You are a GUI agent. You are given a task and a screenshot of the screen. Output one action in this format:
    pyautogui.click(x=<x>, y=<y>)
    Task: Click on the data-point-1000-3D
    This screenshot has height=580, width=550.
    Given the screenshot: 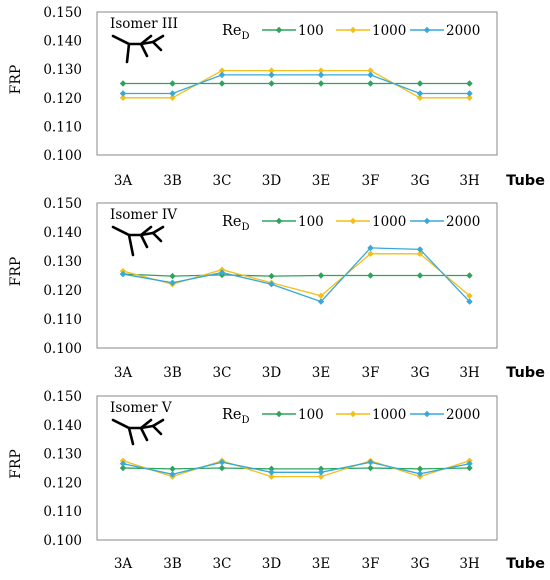 What is the action you would take?
    pyautogui.click(x=271, y=70)
    